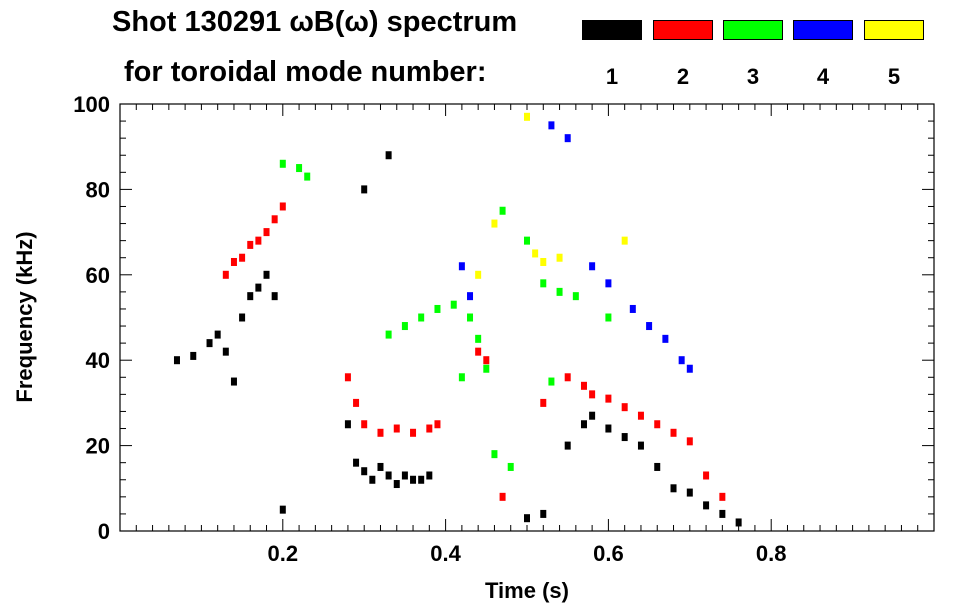 The image size is (963, 615). What do you see at coordinates (283, 553) in the screenshot?
I see `x-tick-label: 0.2` at bounding box center [283, 553].